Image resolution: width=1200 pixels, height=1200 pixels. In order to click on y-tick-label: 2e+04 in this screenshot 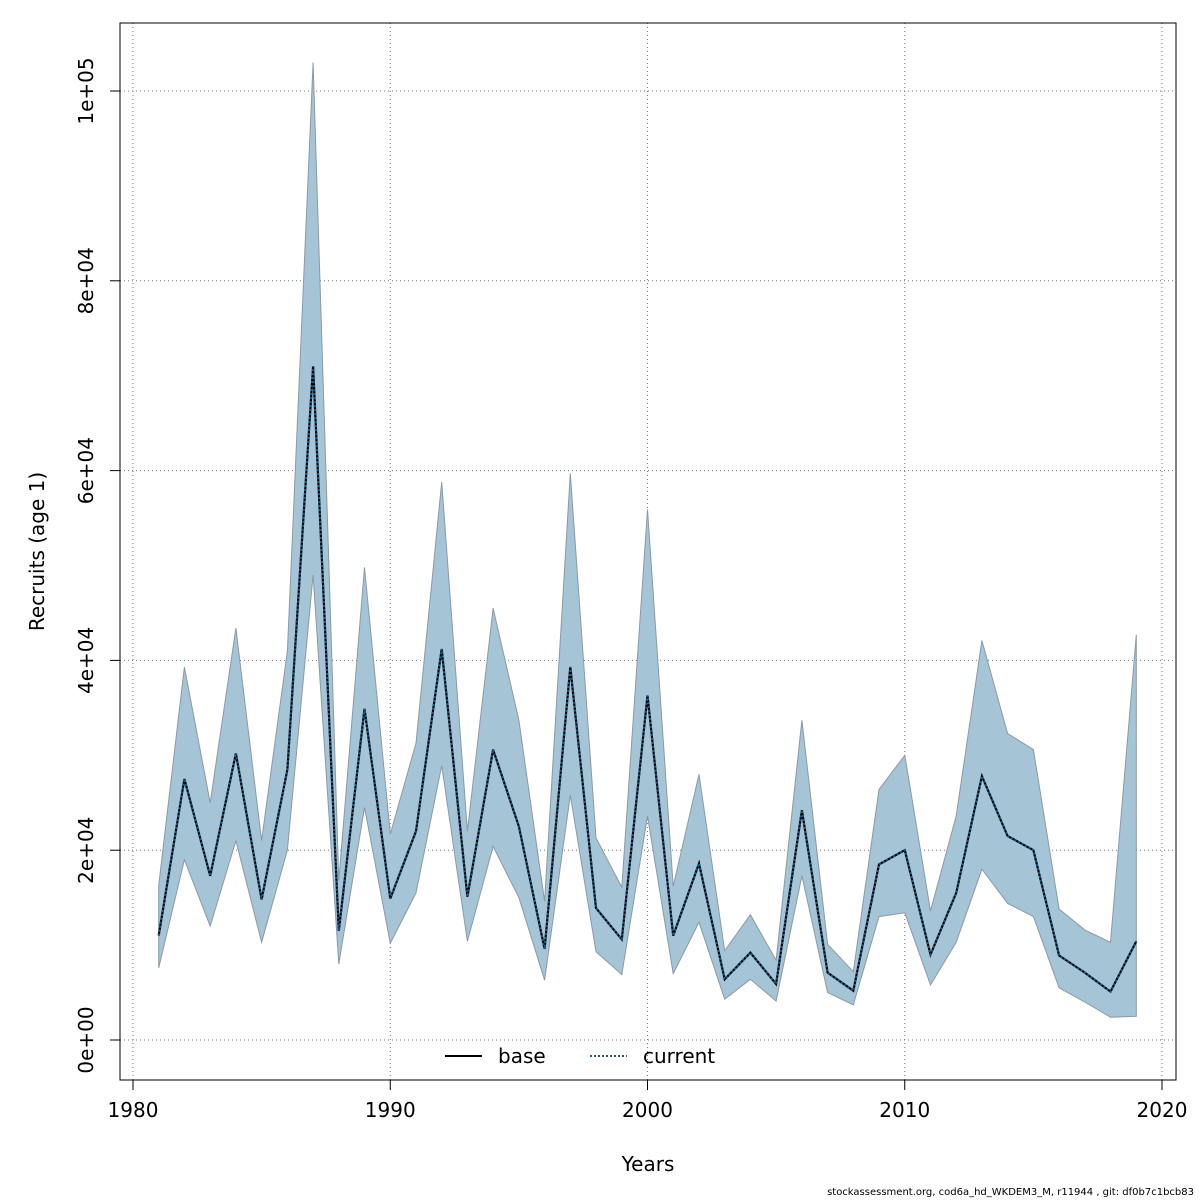, I will do `click(86, 850)`.